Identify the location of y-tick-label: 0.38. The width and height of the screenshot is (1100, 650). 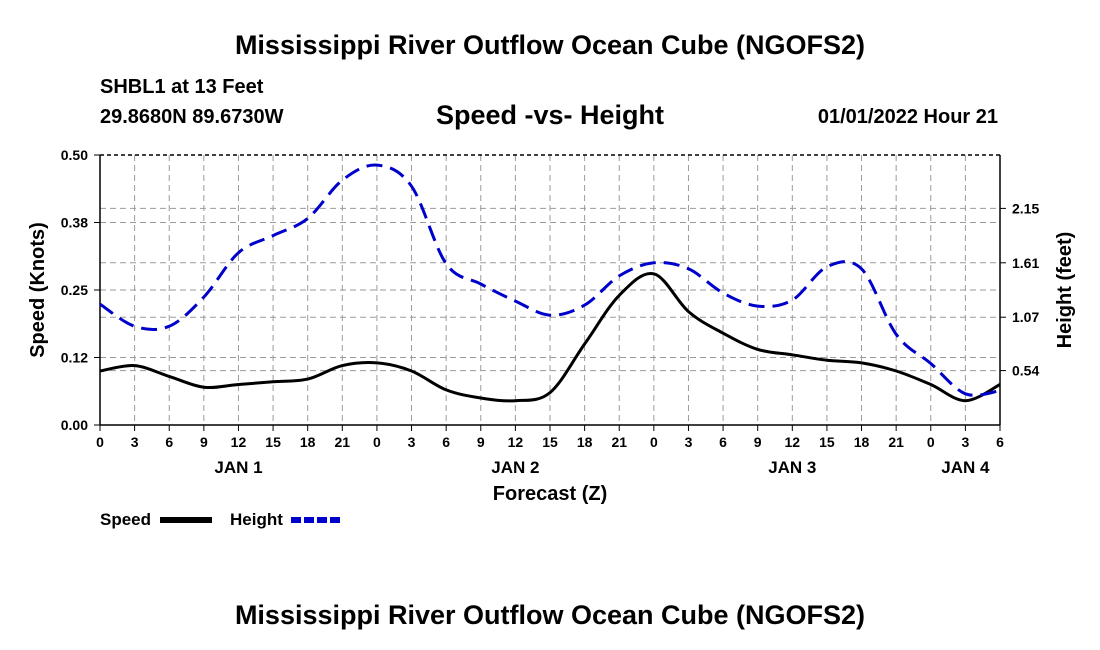
(74, 223).